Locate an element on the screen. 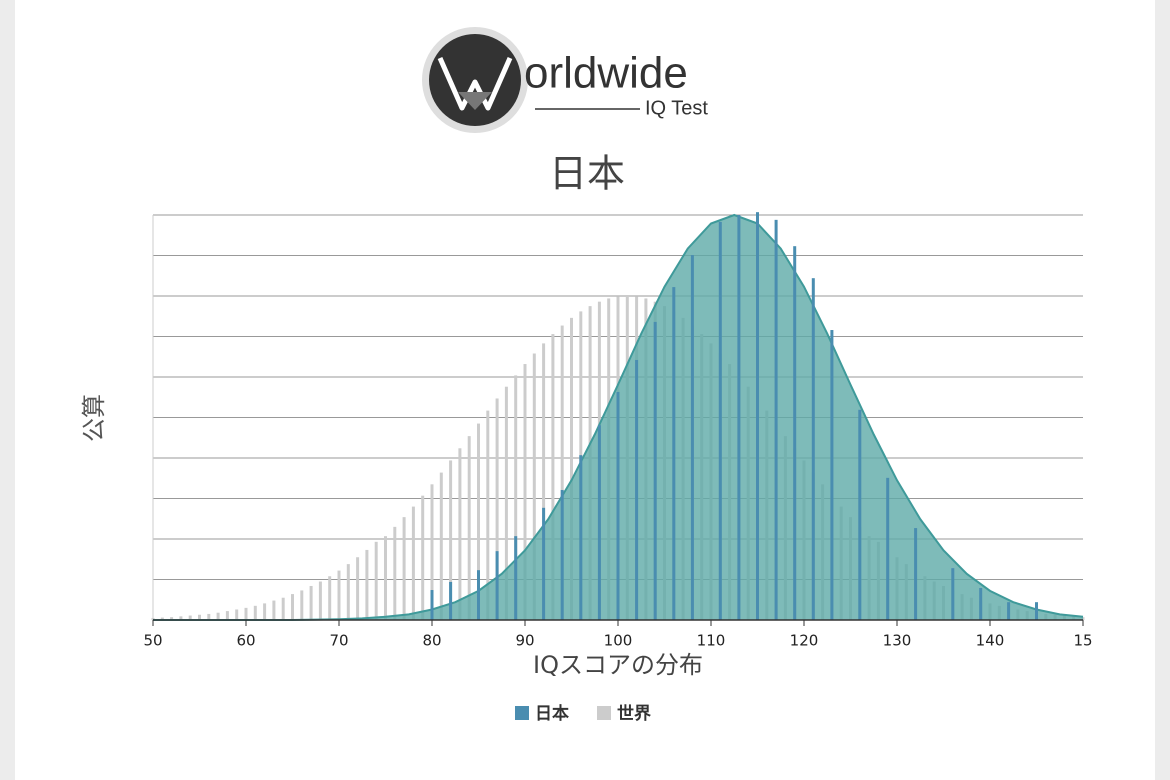 The image size is (1170, 780). logo-w is located at coordinates (475, 83).